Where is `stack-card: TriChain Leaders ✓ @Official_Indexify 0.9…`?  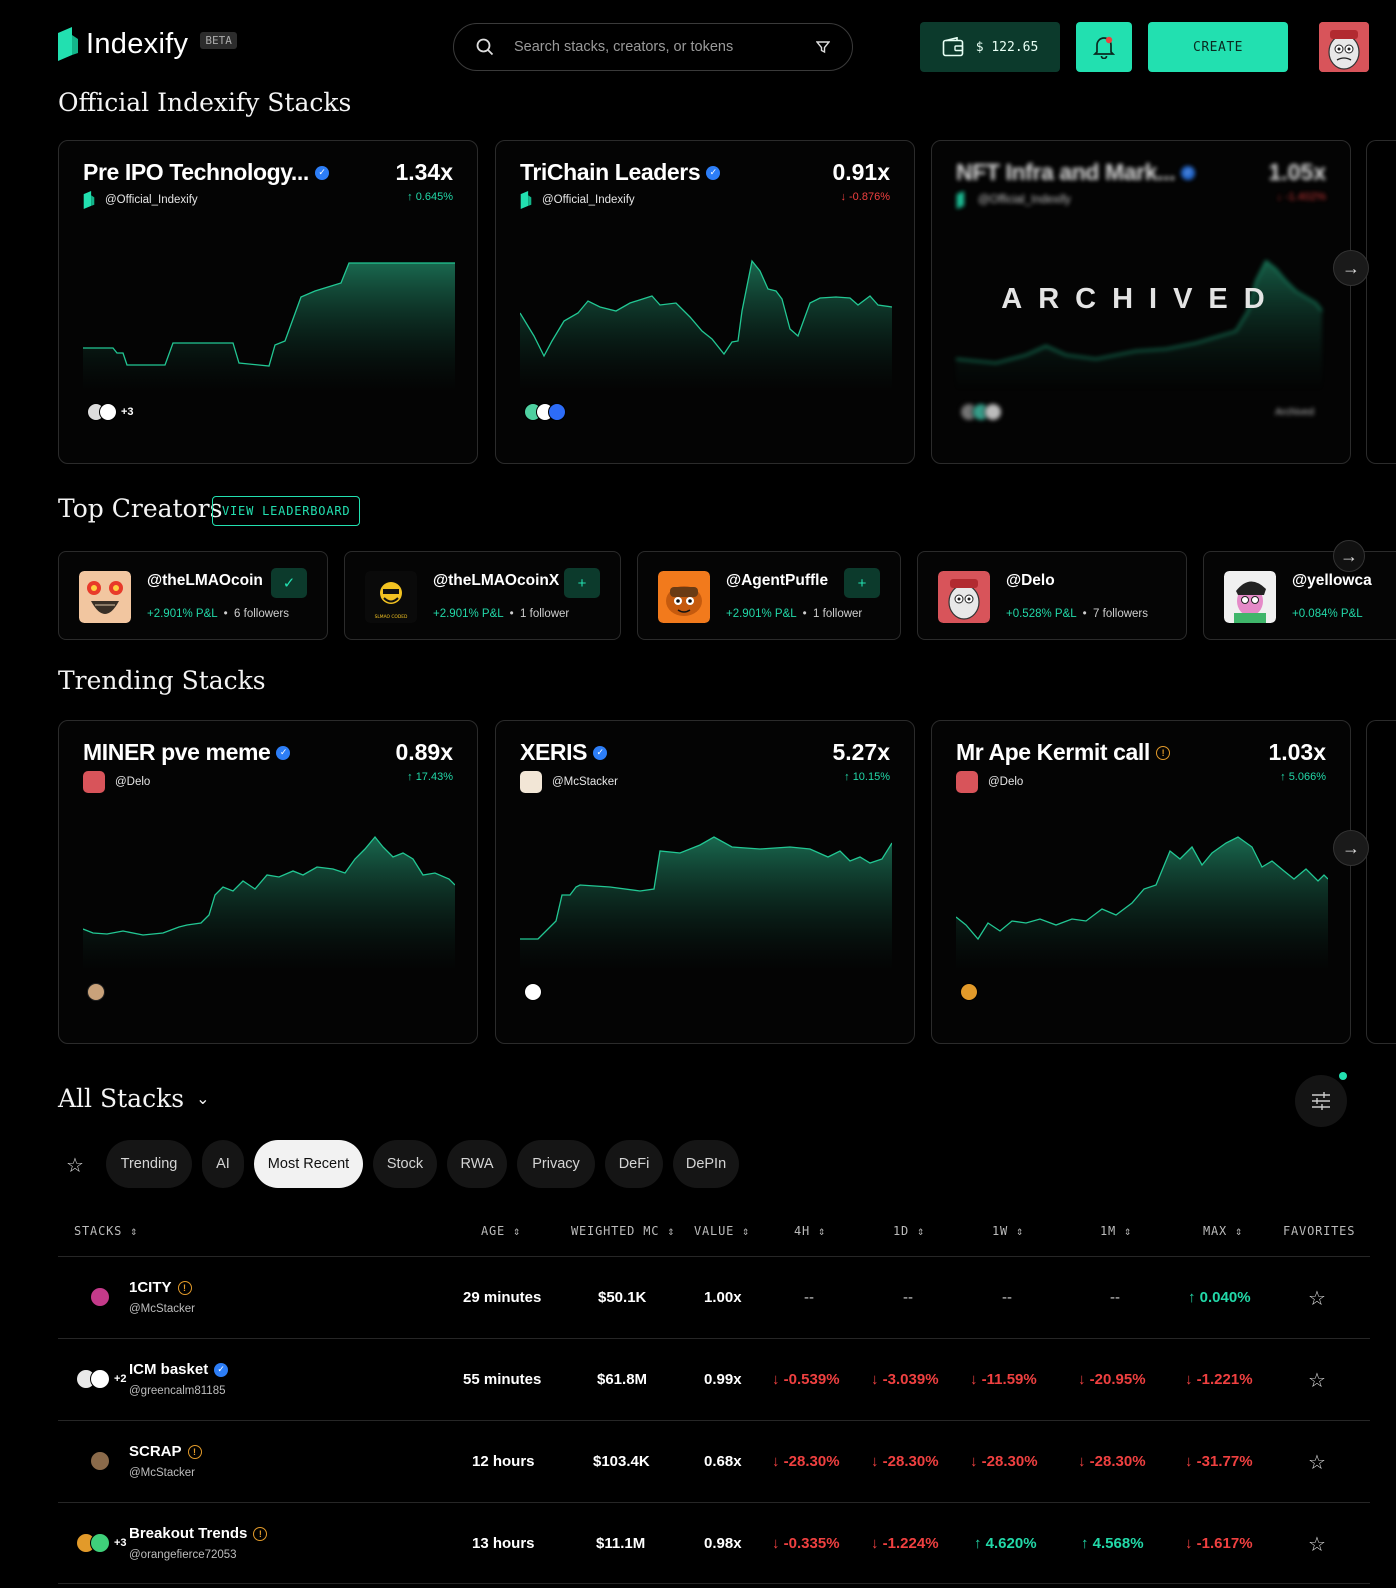
stack-card: TriChain Leaders ✓ @Official_Indexify 0.9… is located at coordinates (705, 302).